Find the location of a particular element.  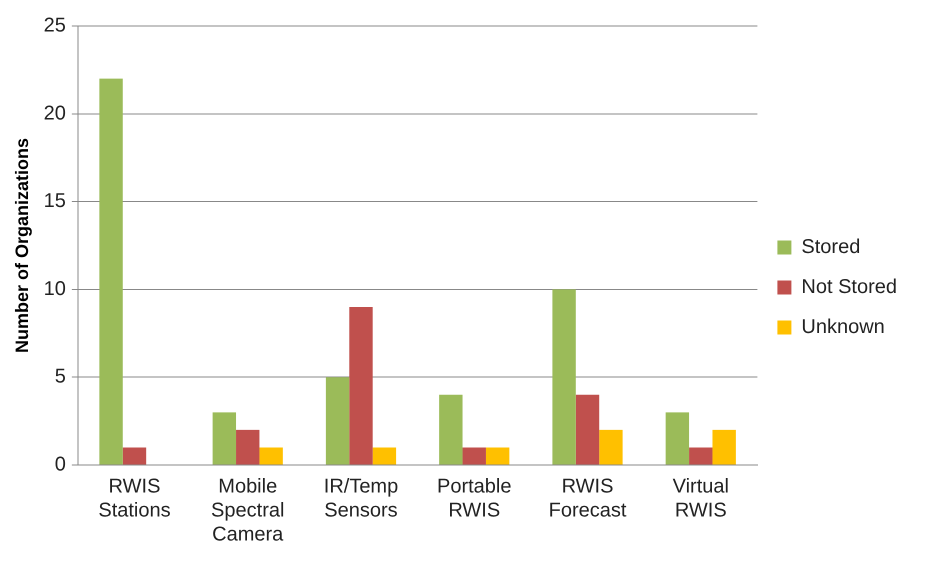

x-tick-label: Mobile Spectral Camera is located at coordinates (247, 511).